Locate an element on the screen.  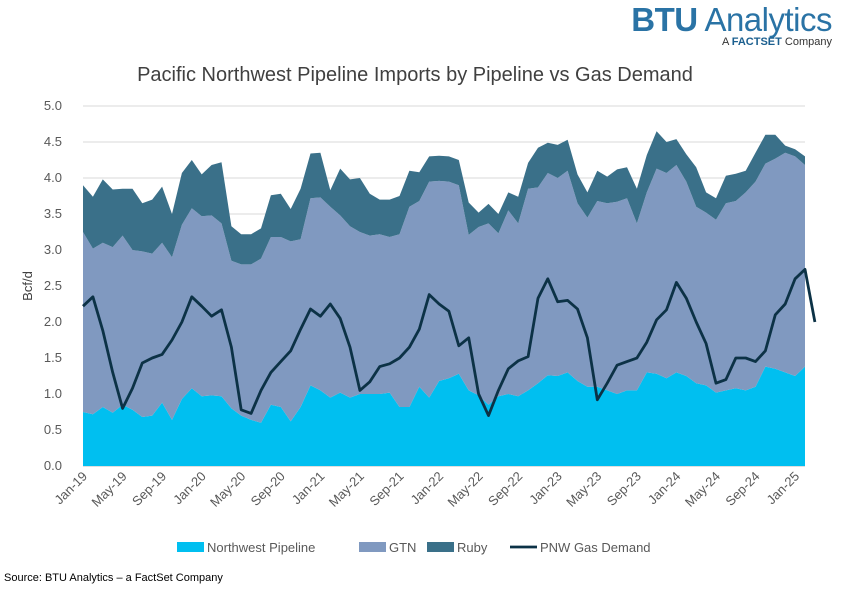
x-tick-label: Sep-21 is located at coordinates (386, 489).